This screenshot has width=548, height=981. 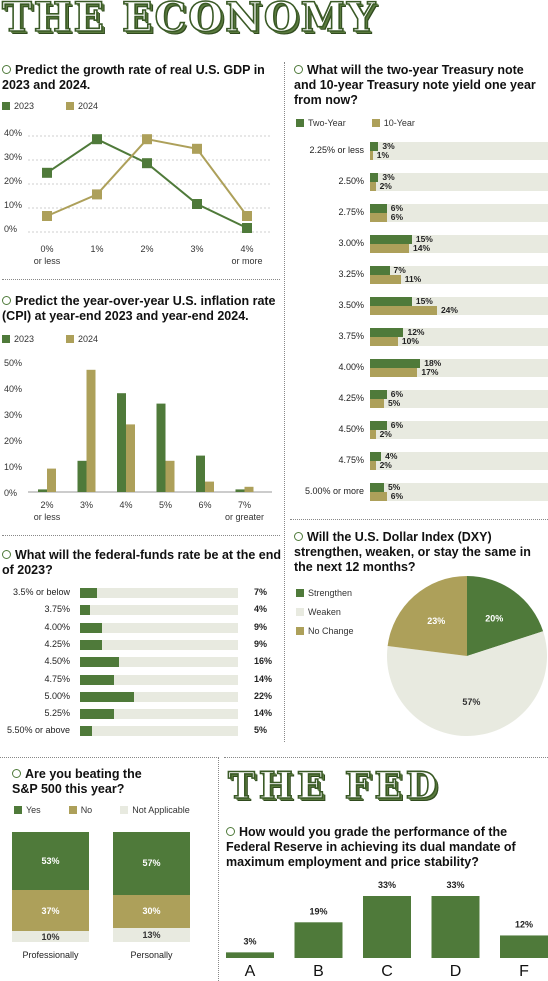 What do you see at coordinates (151, 911) in the screenshot?
I see `stacked-segment-No: 30%` at bounding box center [151, 911].